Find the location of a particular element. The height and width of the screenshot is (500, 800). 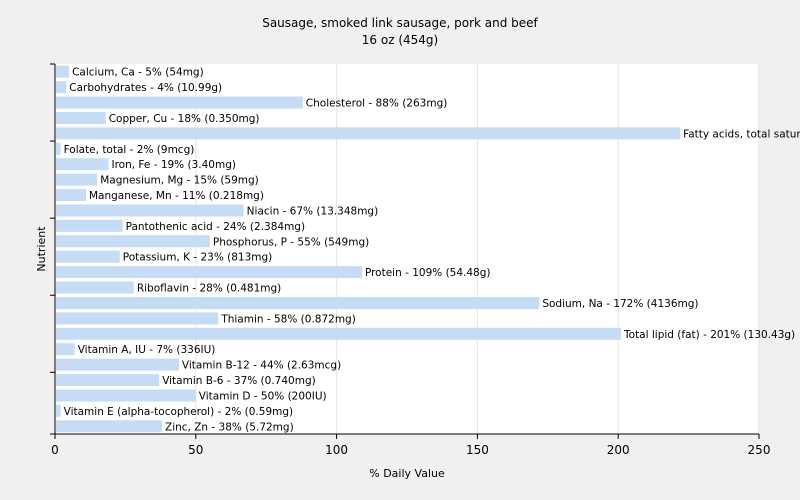

bar-label: Manganese, Mn - 11% (0.218mg) is located at coordinates (176, 196).